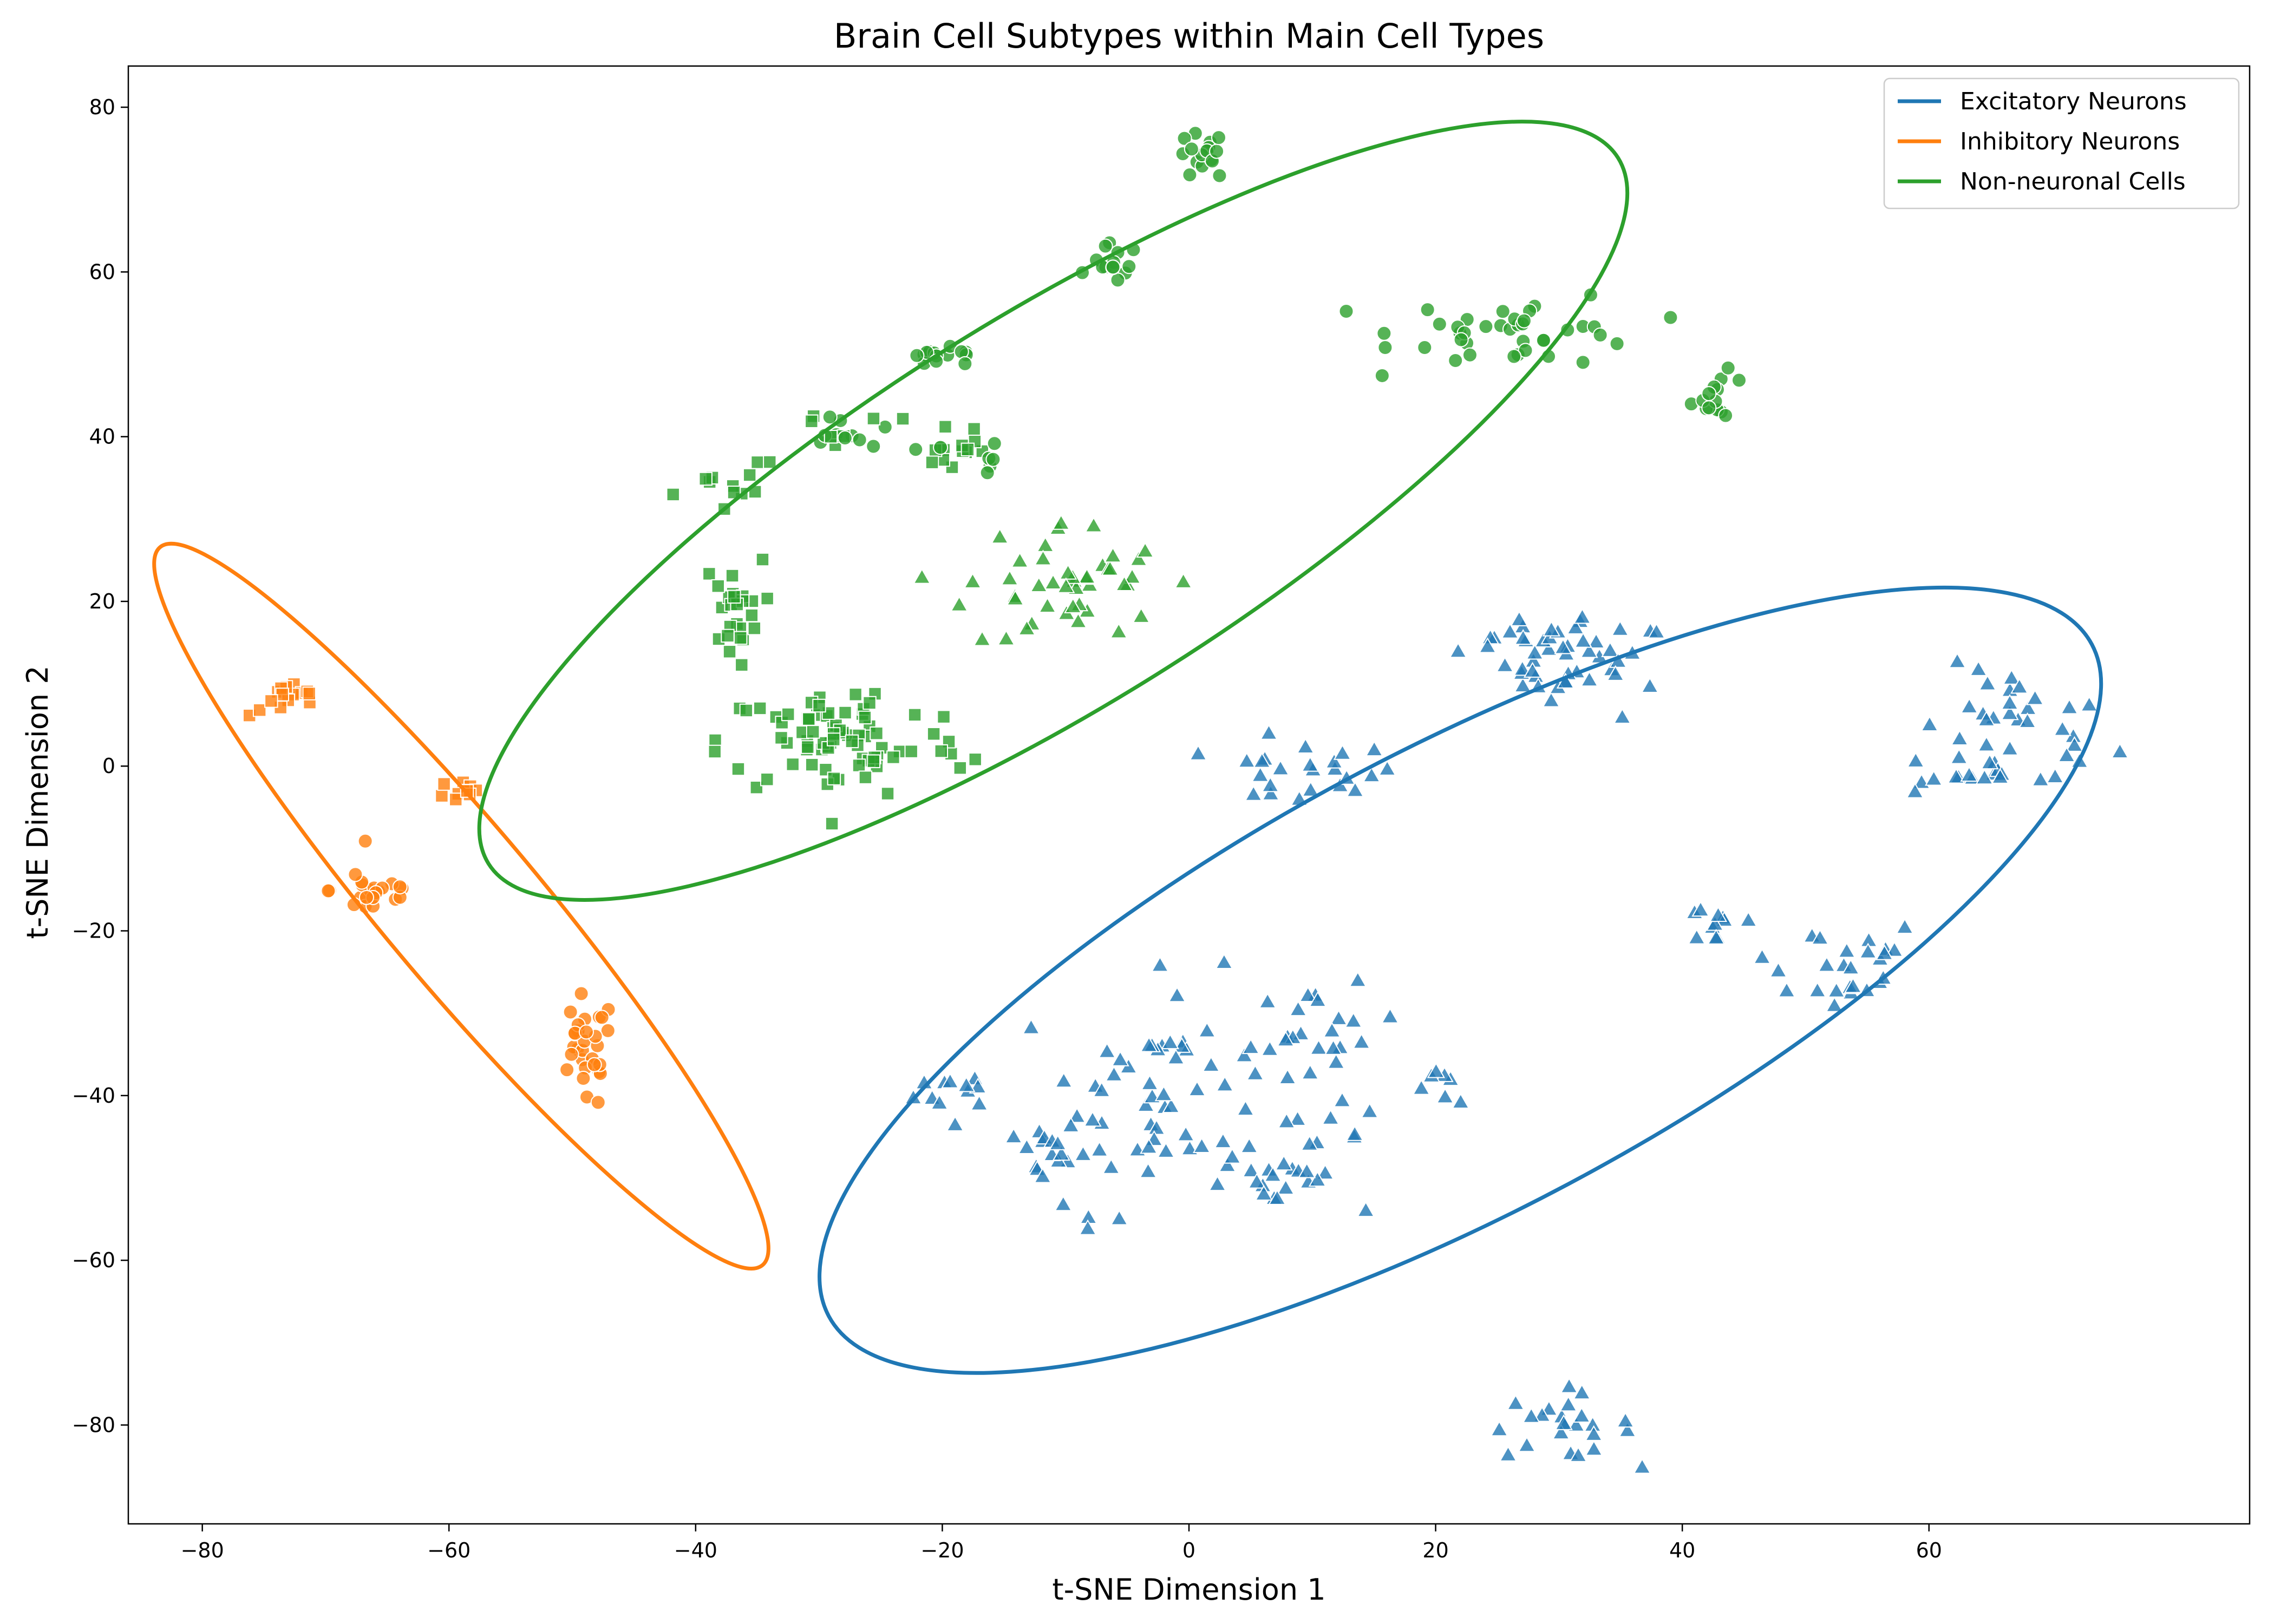  Describe the element at coordinates (2070, 141) in the screenshot. I see `legend-label-inhibitory-neurons: Inhibitory Neurons` at that location.